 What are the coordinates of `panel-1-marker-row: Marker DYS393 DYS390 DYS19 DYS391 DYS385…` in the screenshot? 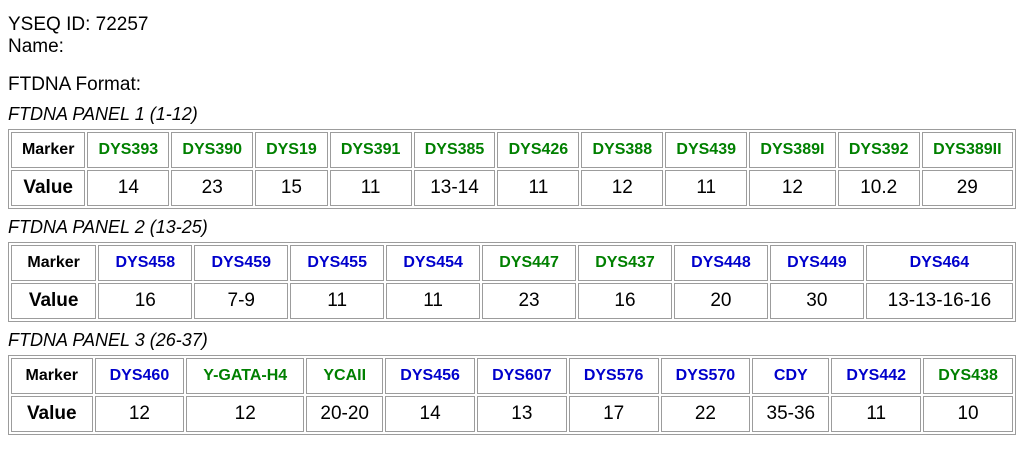 It's located at (512, 150).